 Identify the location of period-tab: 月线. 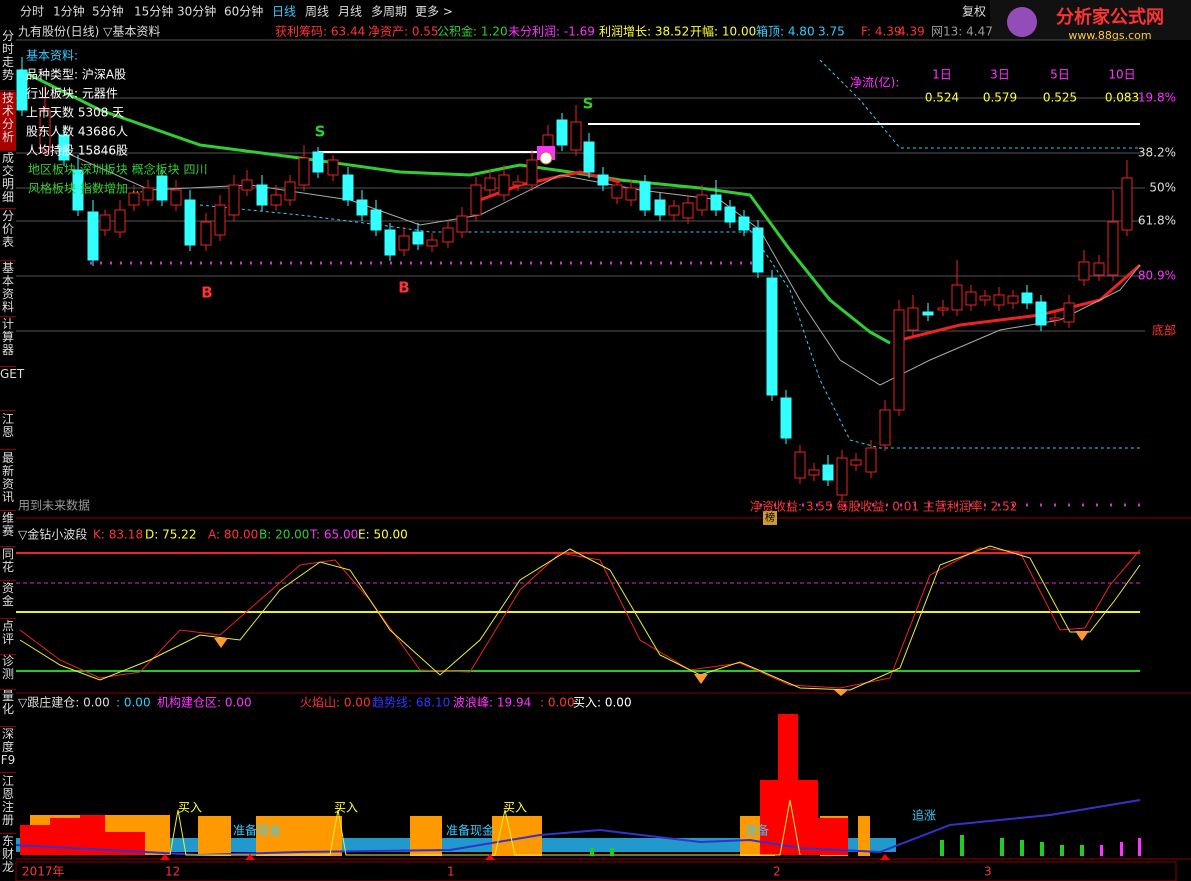
(350, 12).